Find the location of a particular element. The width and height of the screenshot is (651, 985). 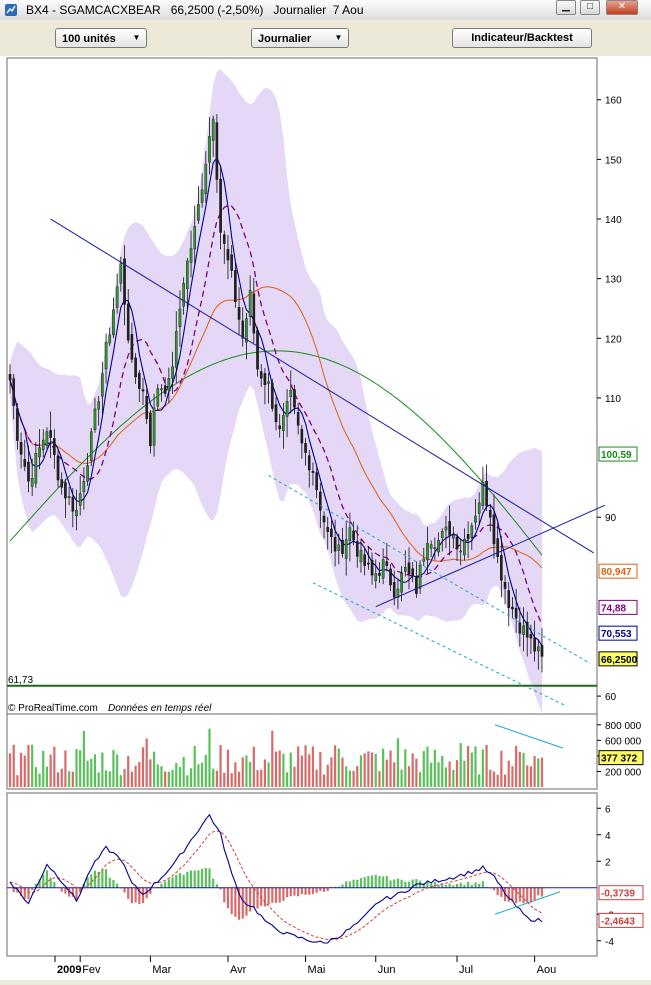

chevron-down-icon: ▼ is located at coordinates (338, 38).